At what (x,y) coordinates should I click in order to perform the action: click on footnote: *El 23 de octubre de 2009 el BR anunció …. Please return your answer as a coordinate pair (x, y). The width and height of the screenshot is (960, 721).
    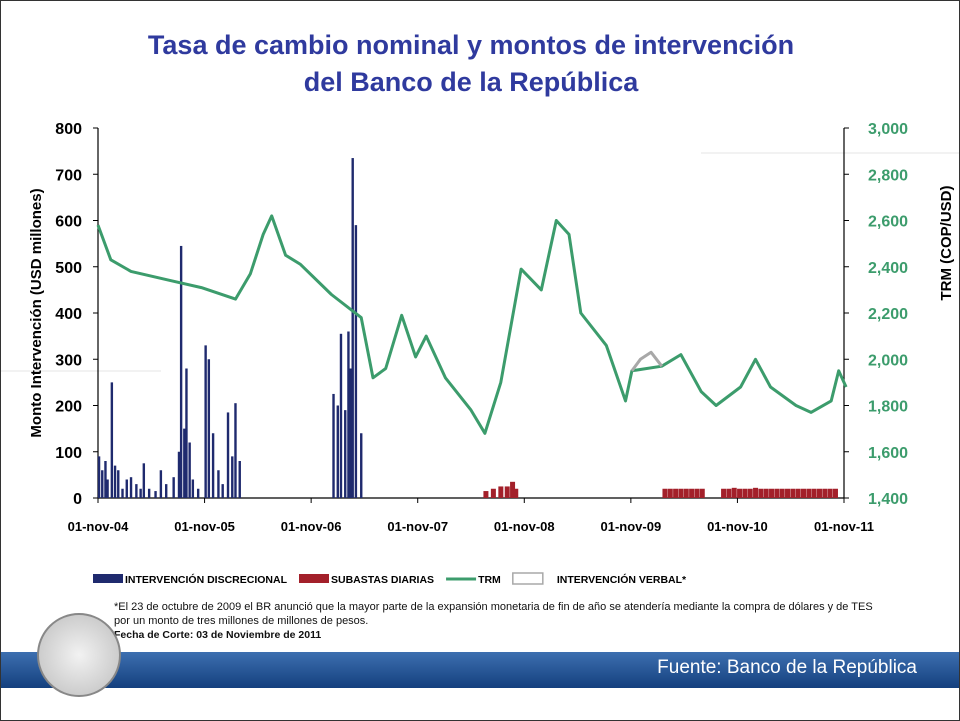
    Looking at the image, I should click on (493, 614).